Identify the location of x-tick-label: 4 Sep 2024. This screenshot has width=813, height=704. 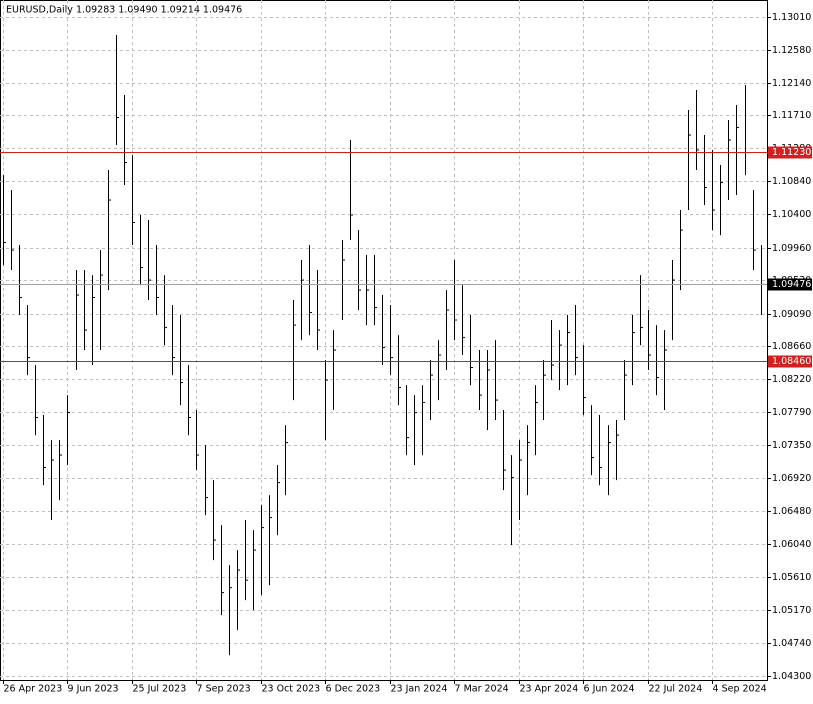
(740, 689).